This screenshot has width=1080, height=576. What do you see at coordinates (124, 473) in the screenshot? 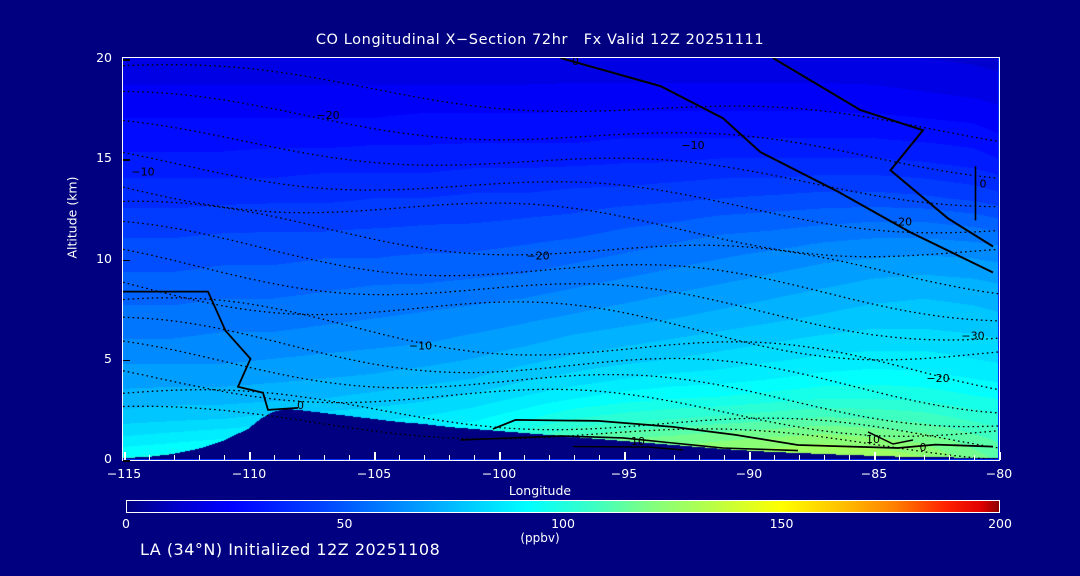
I see `x-tick-label-−115: −115` at bounding box center [124, 473].